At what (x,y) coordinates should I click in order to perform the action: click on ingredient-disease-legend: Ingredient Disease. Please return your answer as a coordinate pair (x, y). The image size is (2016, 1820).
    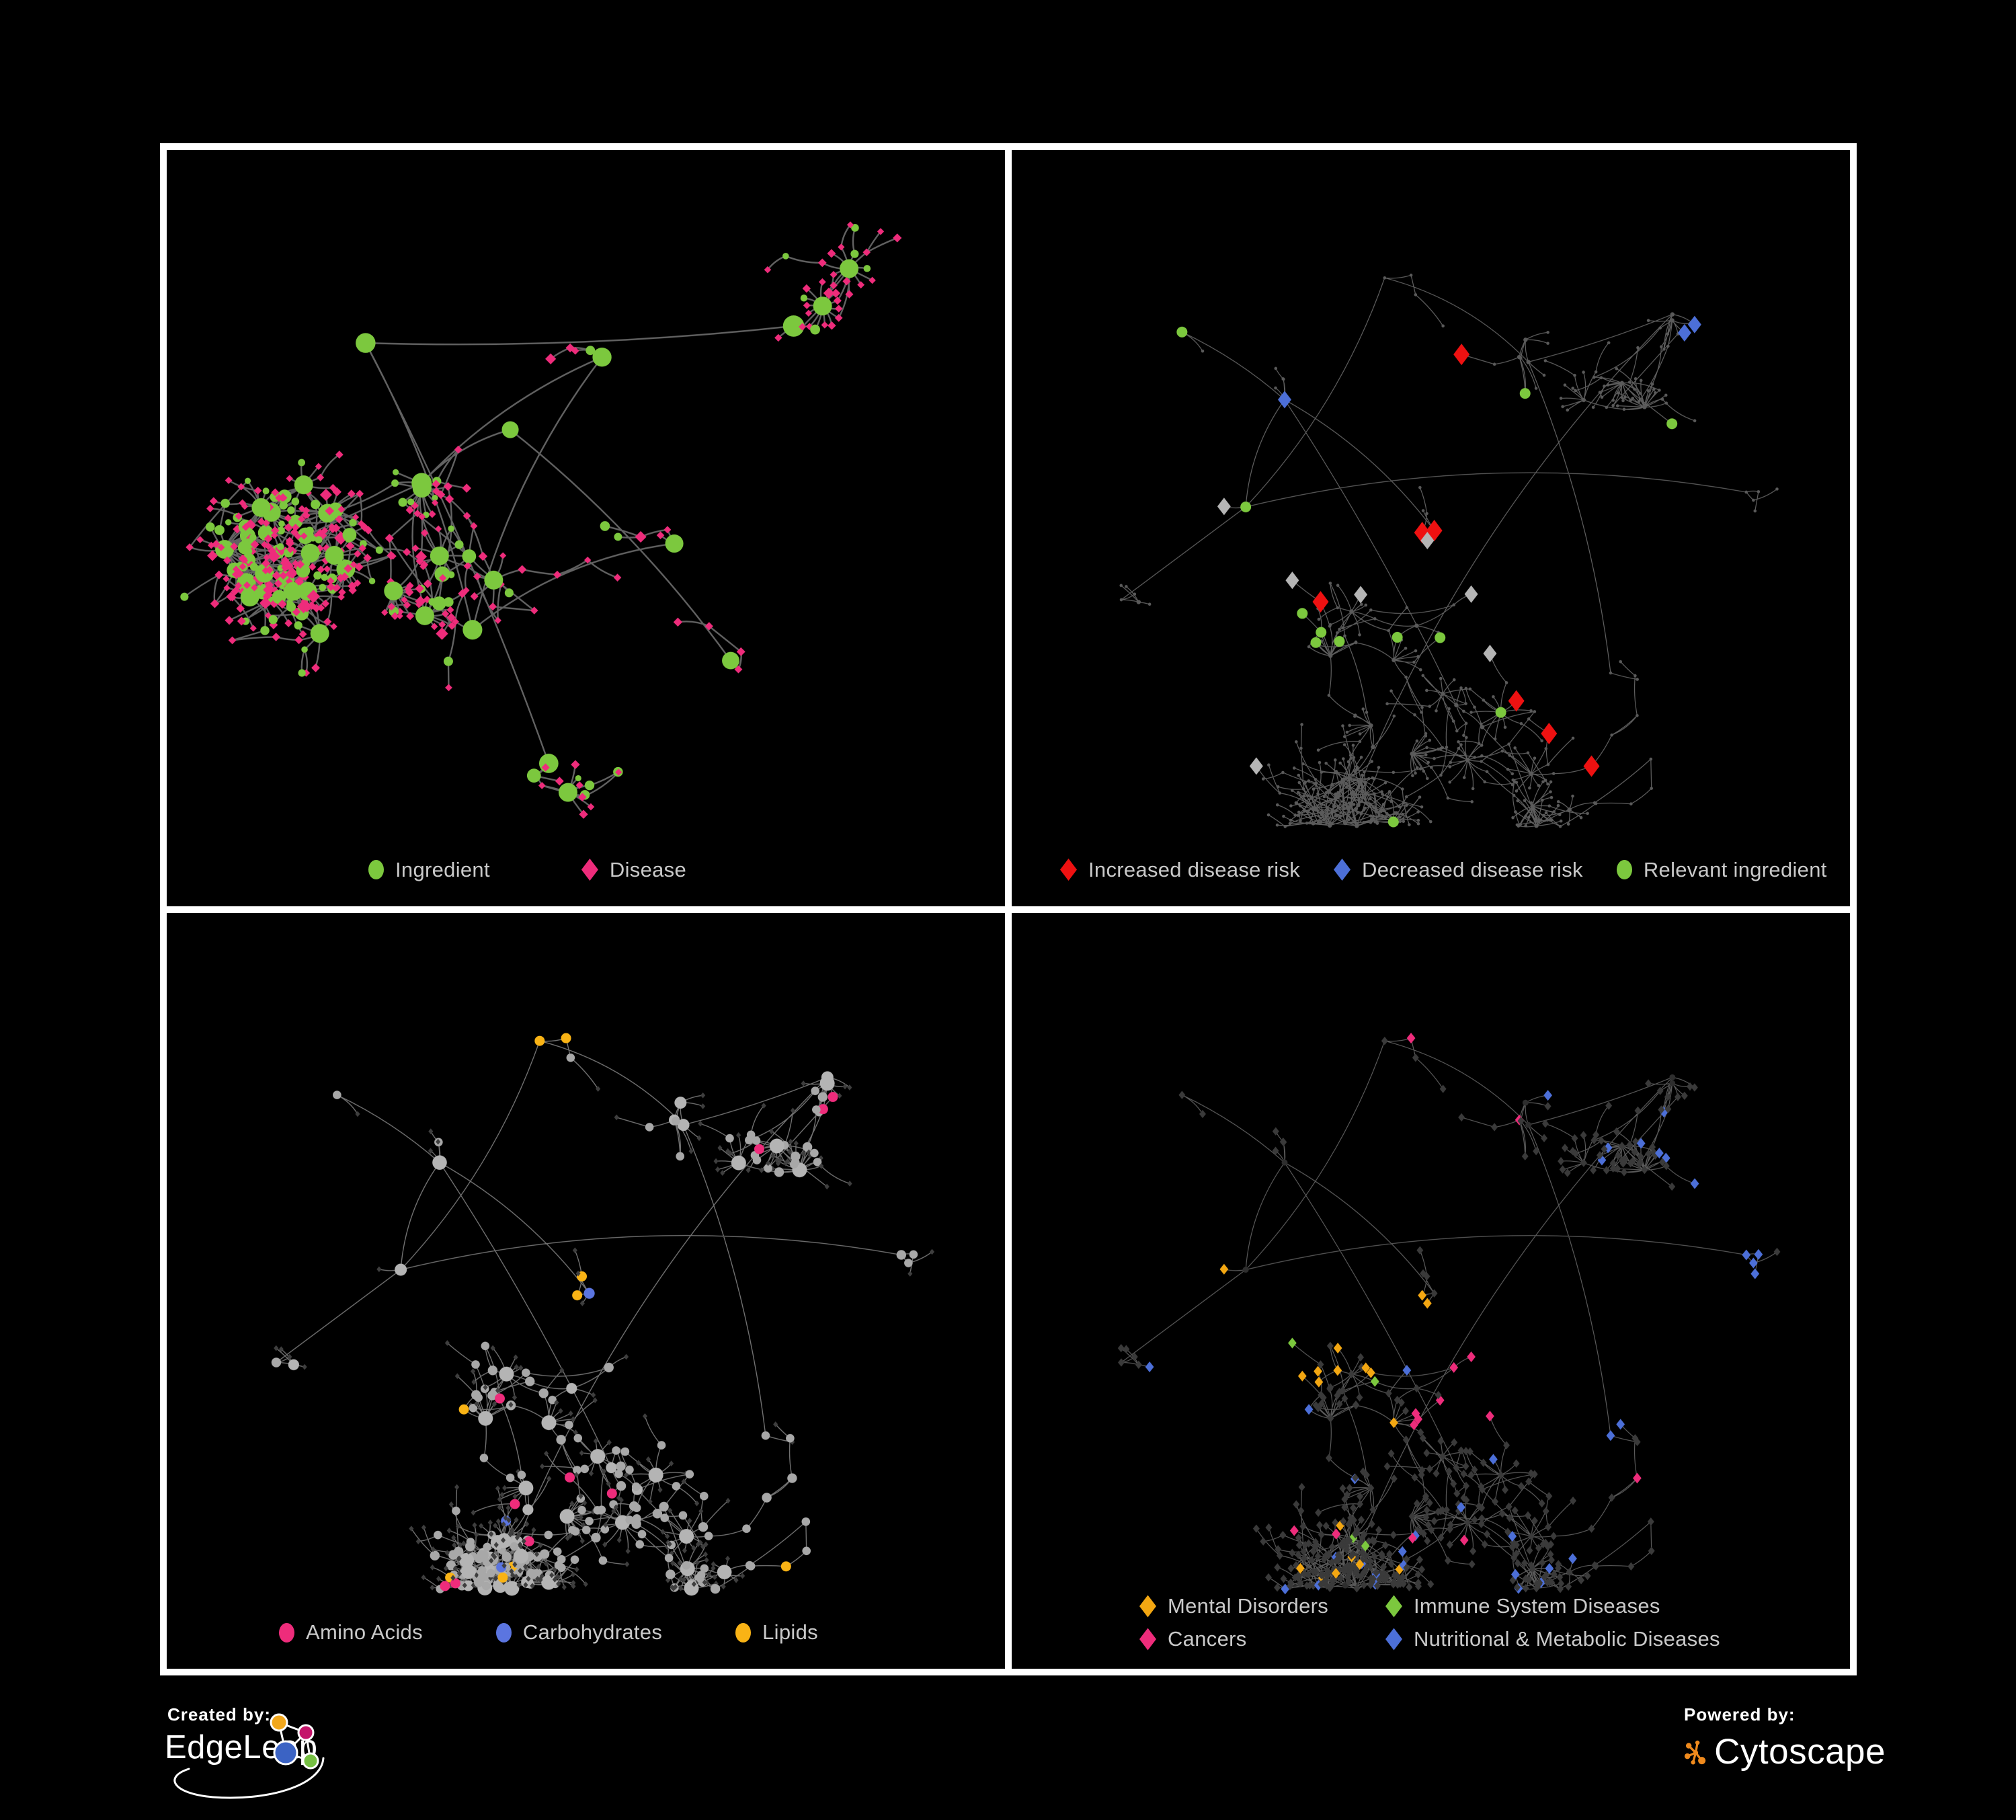
    Looking at the image, I should click on (586, 870).